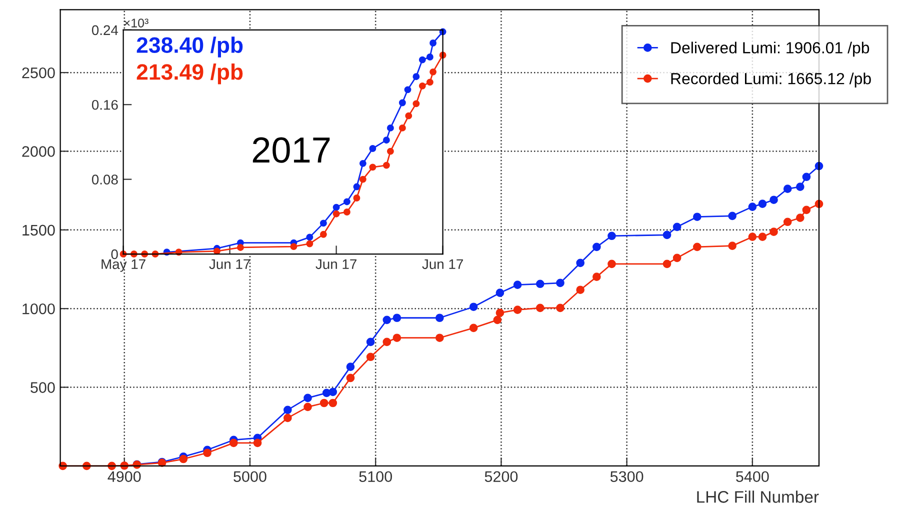 The width and height of the screenshot is (900, 507). I want to click on y-tick-label: 0, so click(114, 254).